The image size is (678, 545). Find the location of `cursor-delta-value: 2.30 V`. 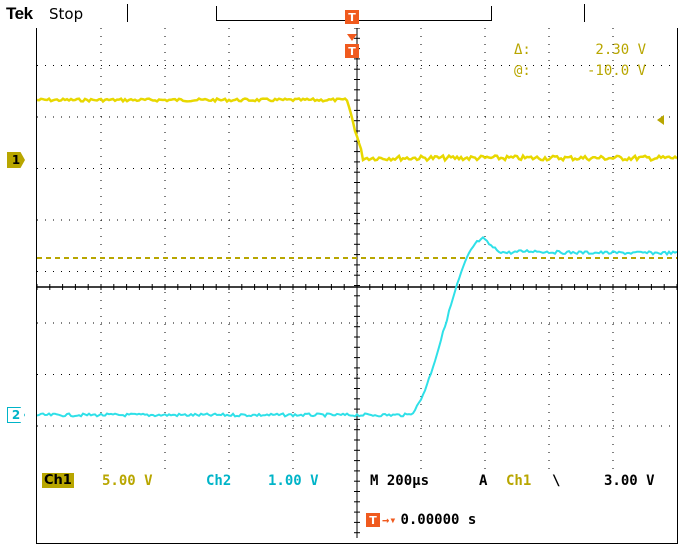

cursor-delta-value: 2.30 V is located at coordinates (620, 50).